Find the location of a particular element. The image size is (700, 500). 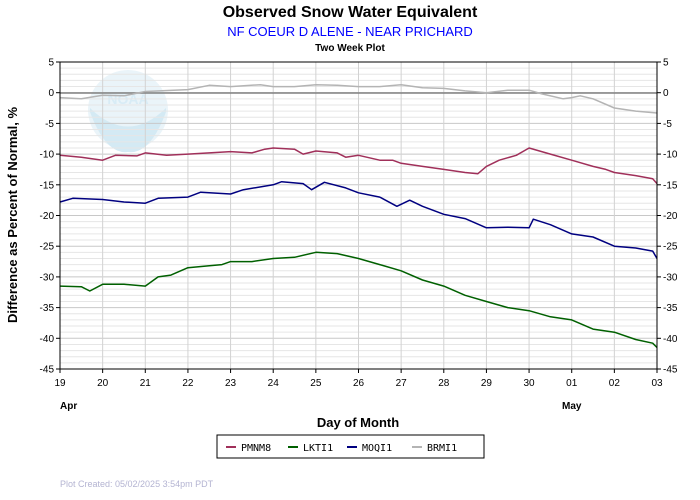

x-tick-label: 02 is located at coordinates (615, 383).